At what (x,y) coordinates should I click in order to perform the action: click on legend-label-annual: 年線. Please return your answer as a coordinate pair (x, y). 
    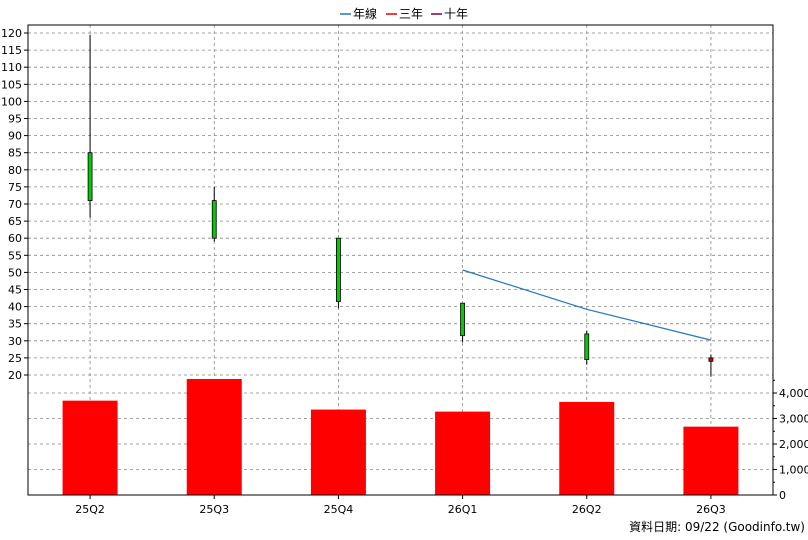
    Looking at the image, I should click on (365, 13).